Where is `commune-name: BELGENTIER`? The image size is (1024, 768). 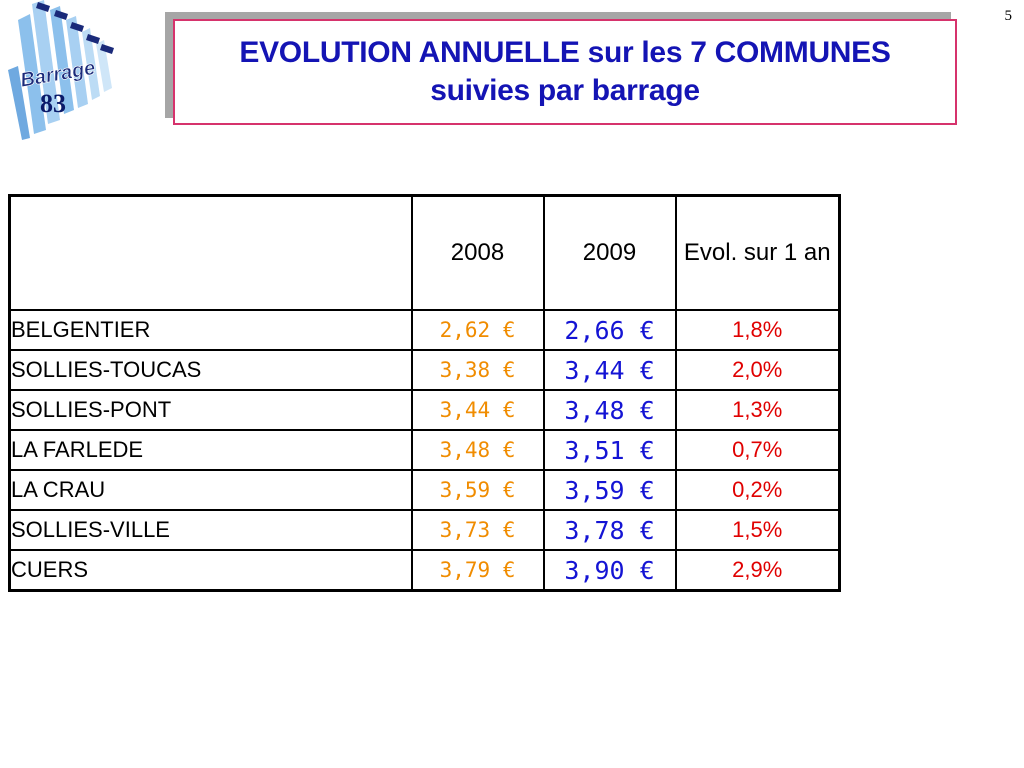 commune-name: BELGENTIER is located at coordinates (210, 330).